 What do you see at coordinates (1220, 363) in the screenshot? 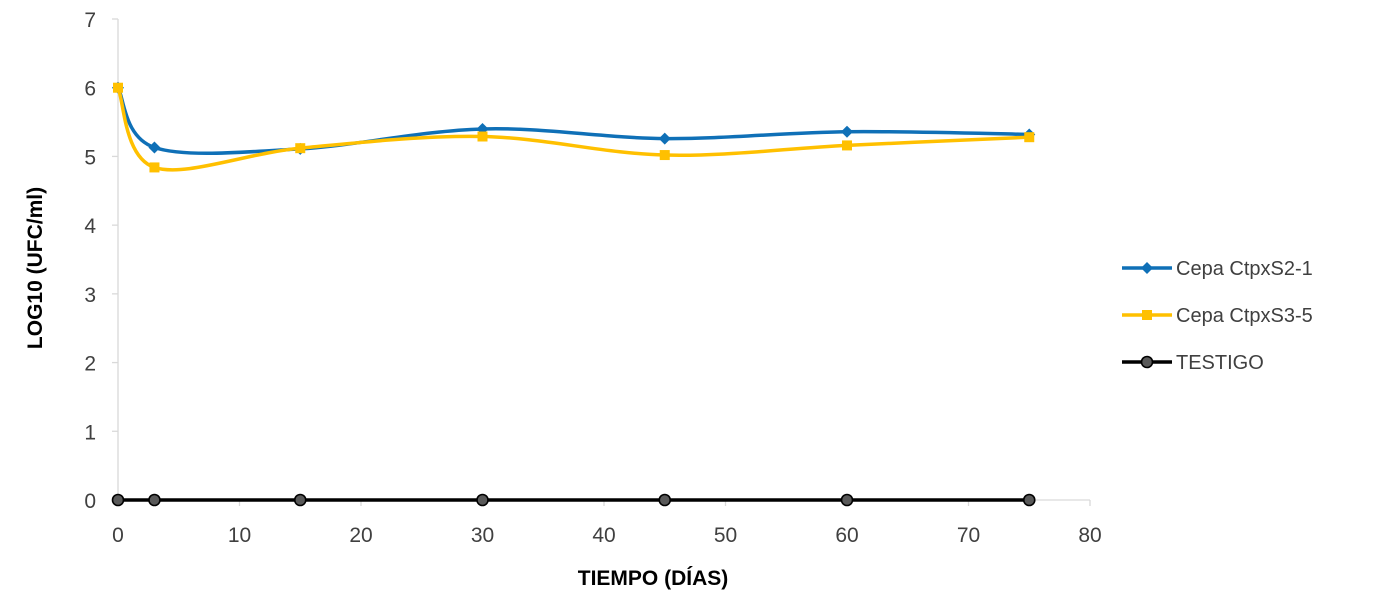
I see `legend-label: TESTIGO` at bounding box center [1220, 363].